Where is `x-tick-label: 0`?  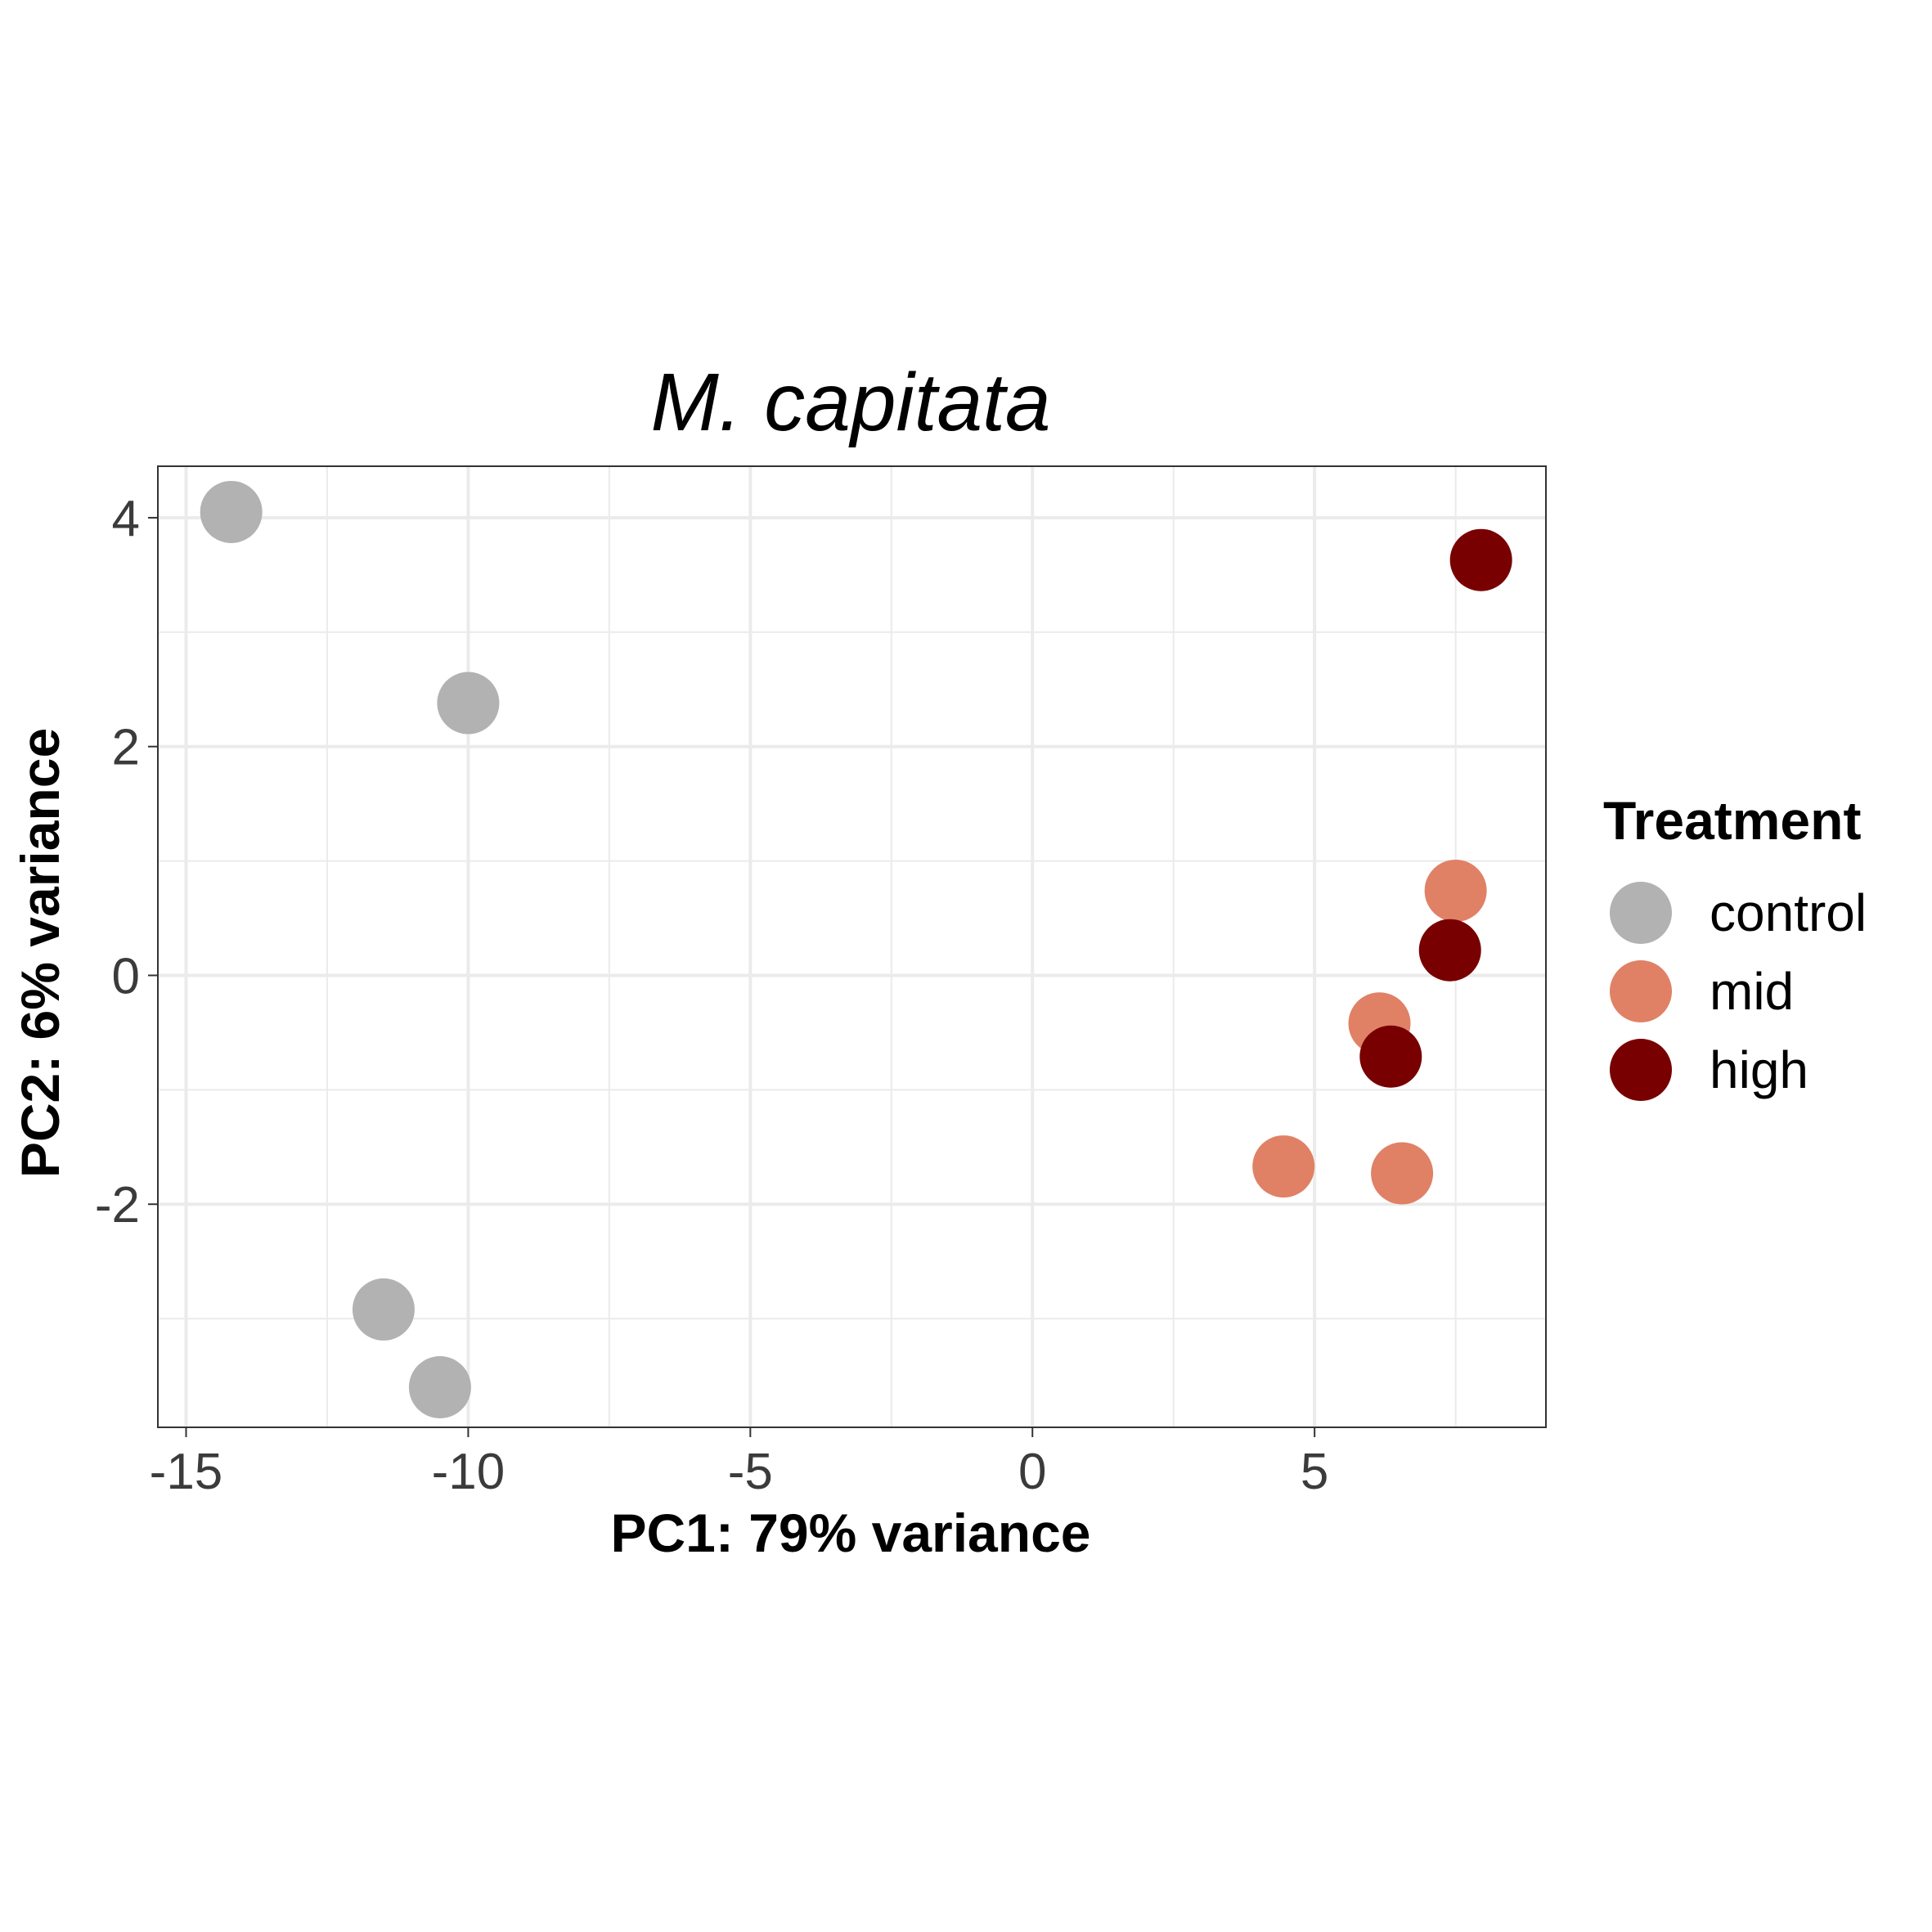 x-tick-label: 0 is located at coordinates (1032, 1472).